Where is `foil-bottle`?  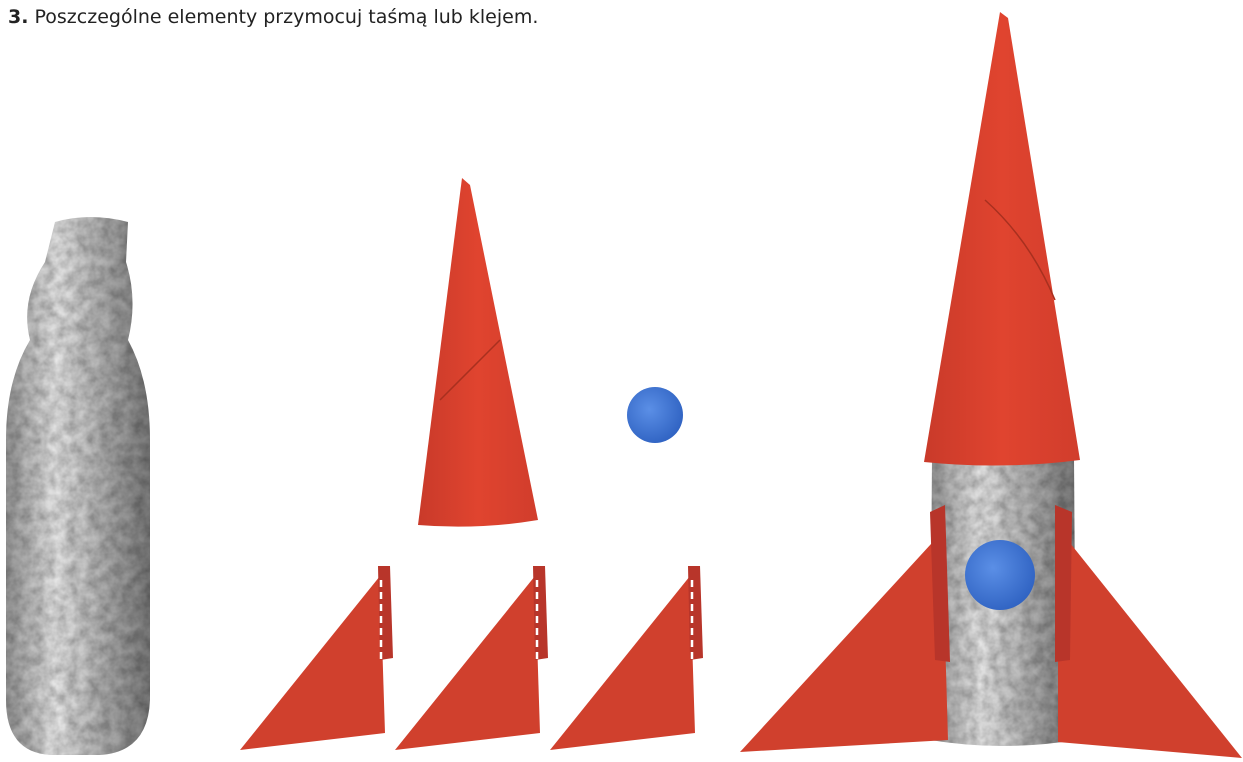
foil-bottle is located at coordinates (78, 486).